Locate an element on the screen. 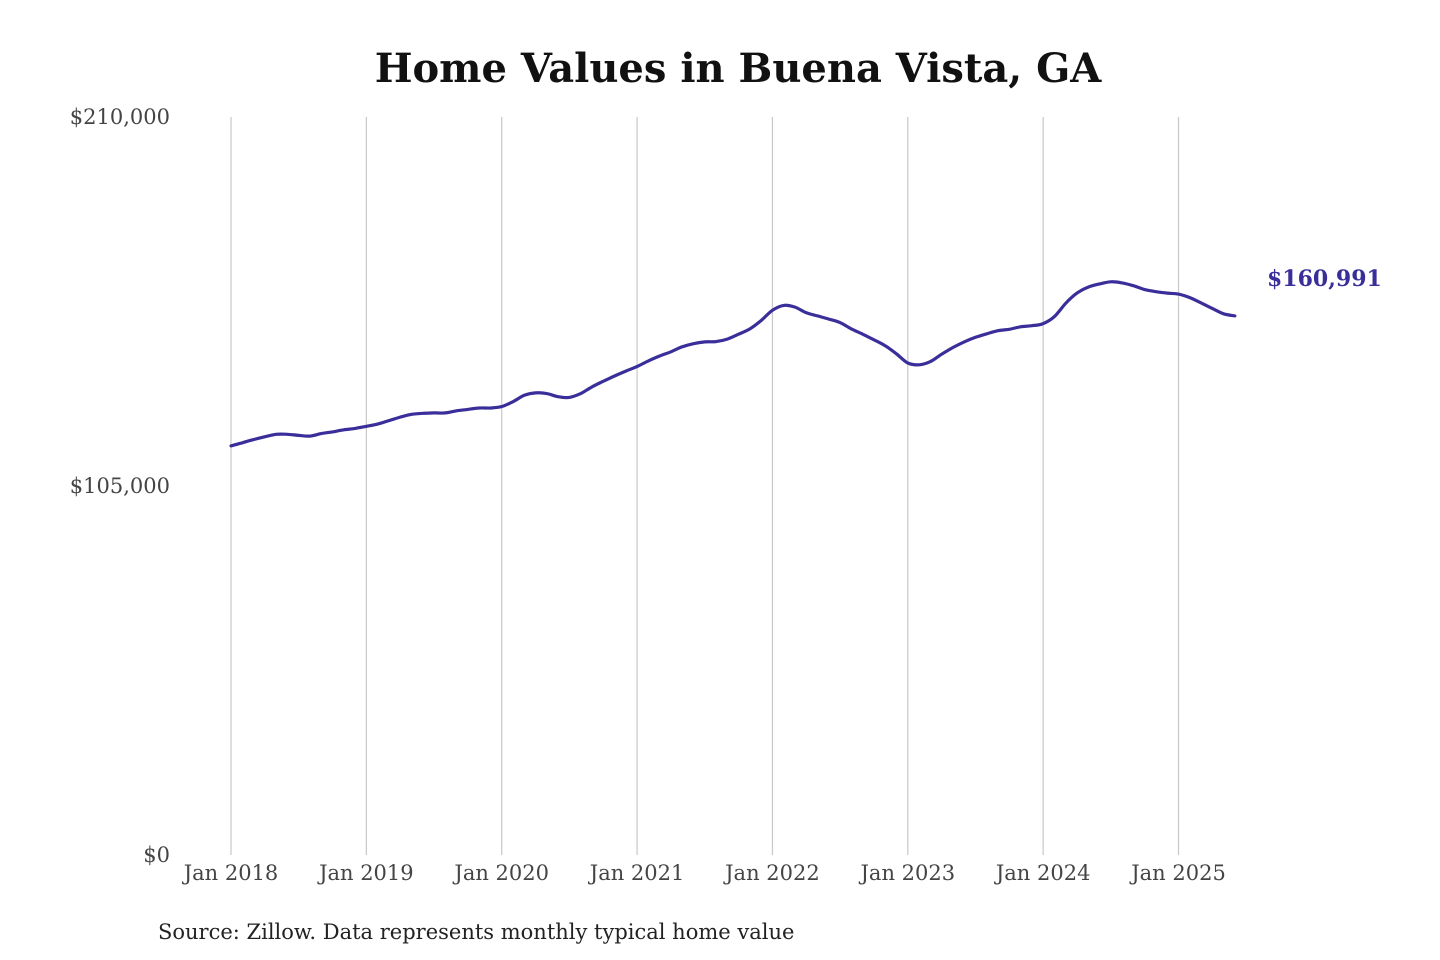 This screenshot has height=960, width=1440. x-tick-label: Jan 2023 is located at coordinates (907, 873).